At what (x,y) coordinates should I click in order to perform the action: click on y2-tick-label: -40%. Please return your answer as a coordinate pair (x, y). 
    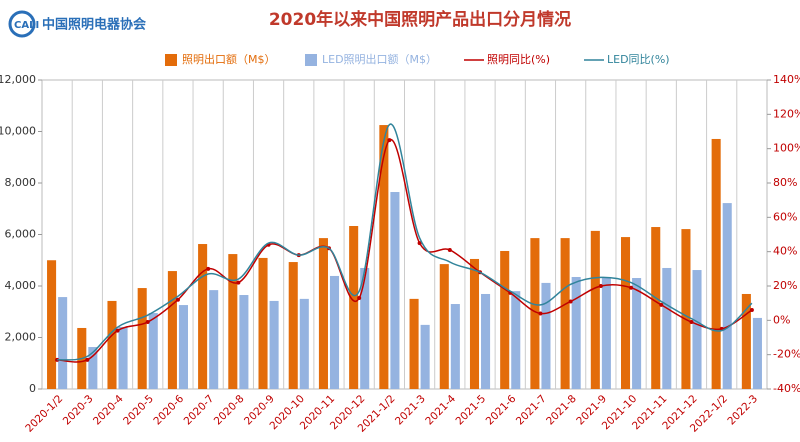
    Looking at the image, I should click on (786, 388).